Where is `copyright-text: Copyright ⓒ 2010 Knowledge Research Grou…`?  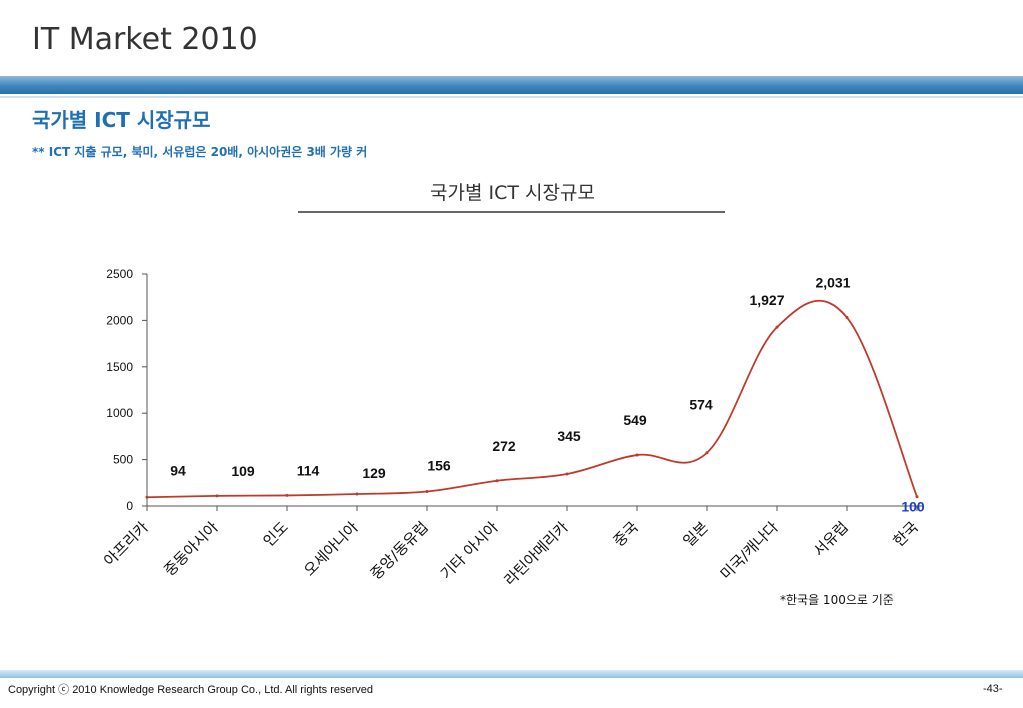 copyright-text: Copyright ⓒ 2010 Knowledge Research Grou… is located at coordinates (191, 690).